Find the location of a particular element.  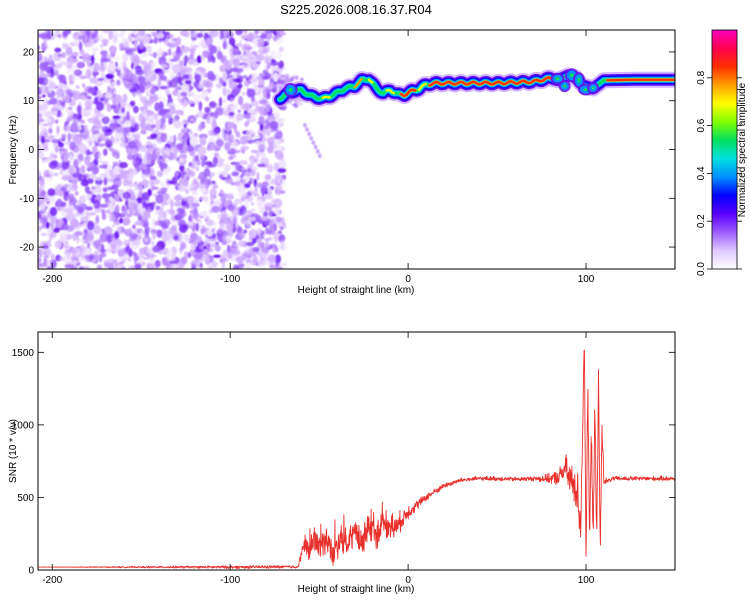

colorbar-tick-label: 0.6 is located at coordinates (701, 125).